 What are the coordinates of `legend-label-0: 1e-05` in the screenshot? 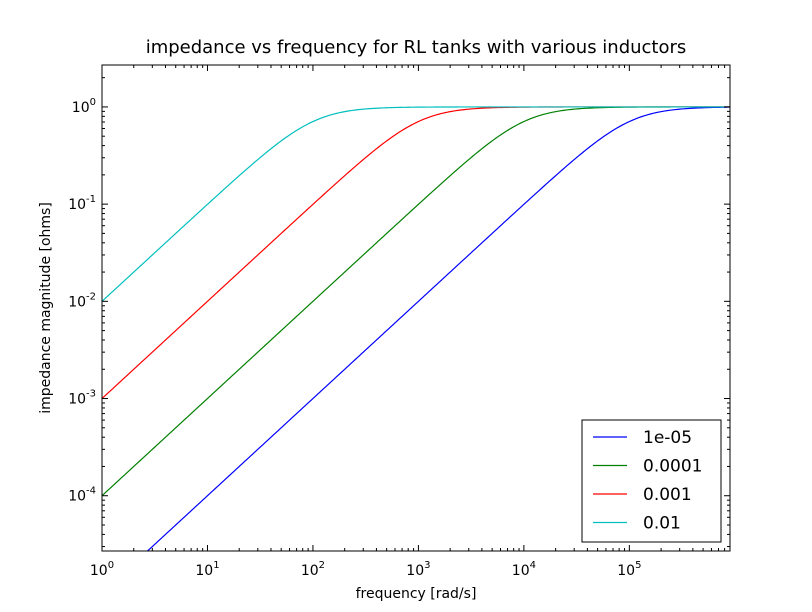 It's located at (667, 438).